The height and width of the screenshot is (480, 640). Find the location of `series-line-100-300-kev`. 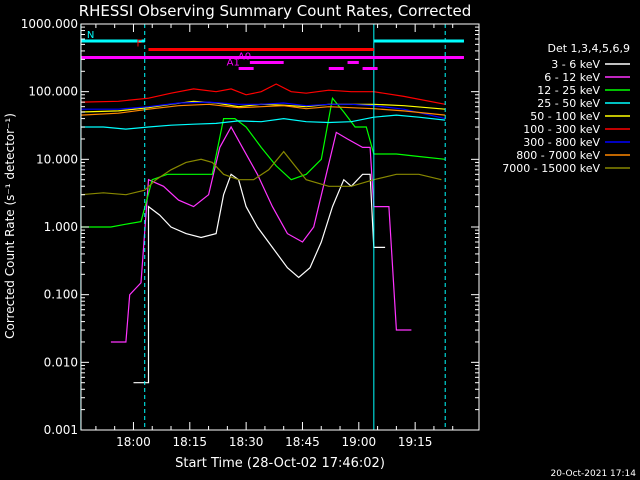

series-line-100-300-kev is located at coordinates (263, 94).